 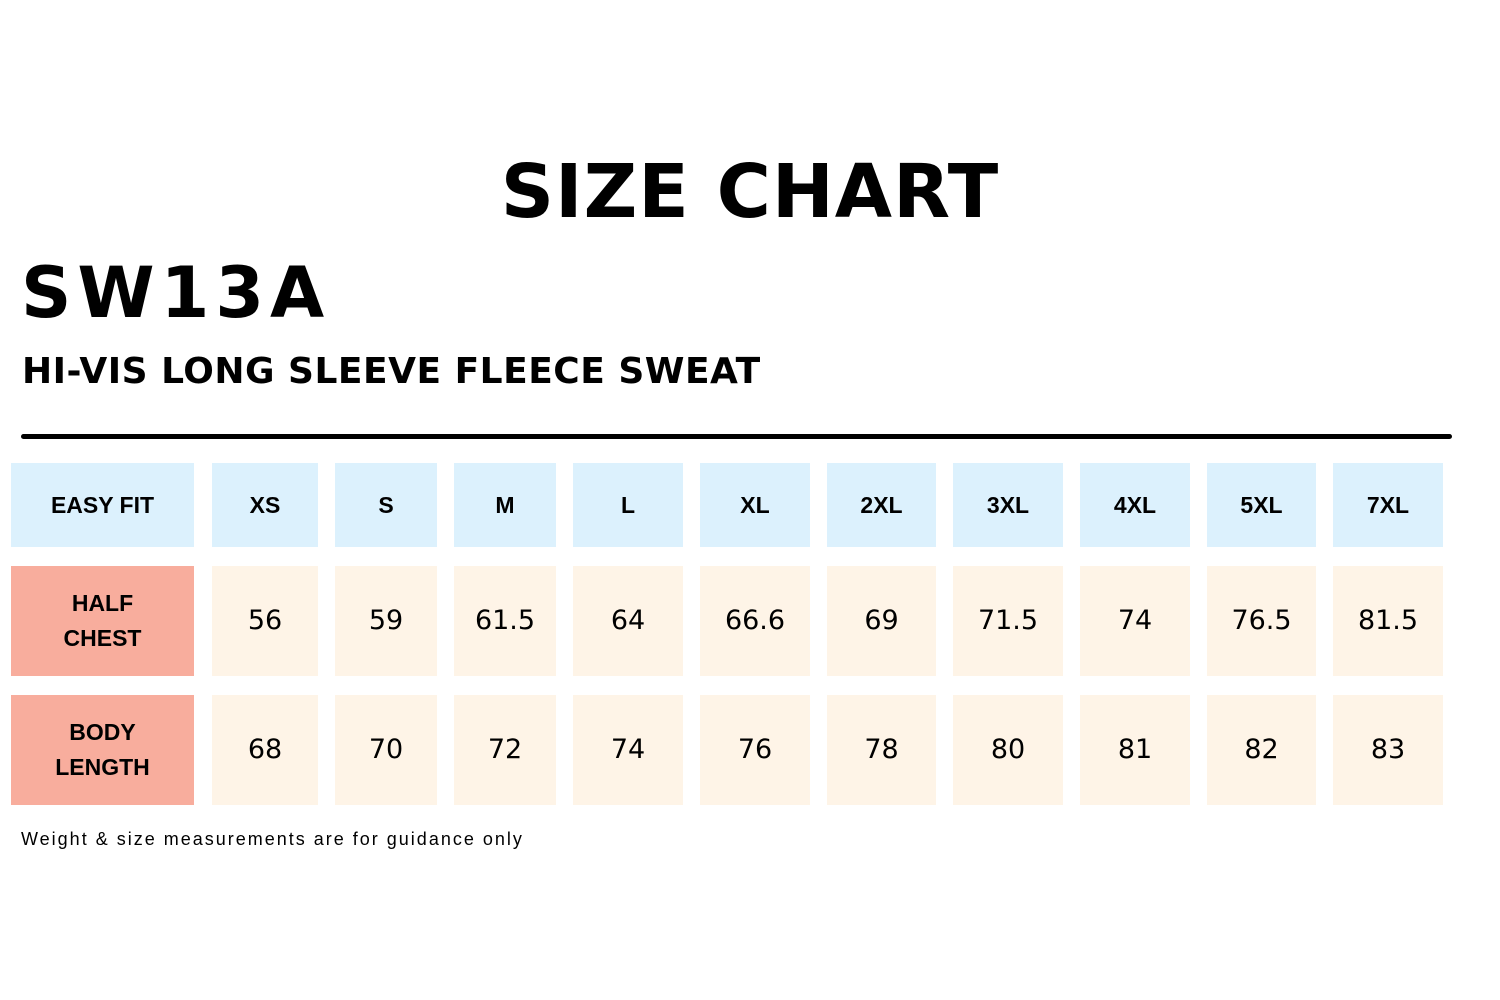 I want to click on size-header-cell: 5XL, so click(x=1261, y=505).